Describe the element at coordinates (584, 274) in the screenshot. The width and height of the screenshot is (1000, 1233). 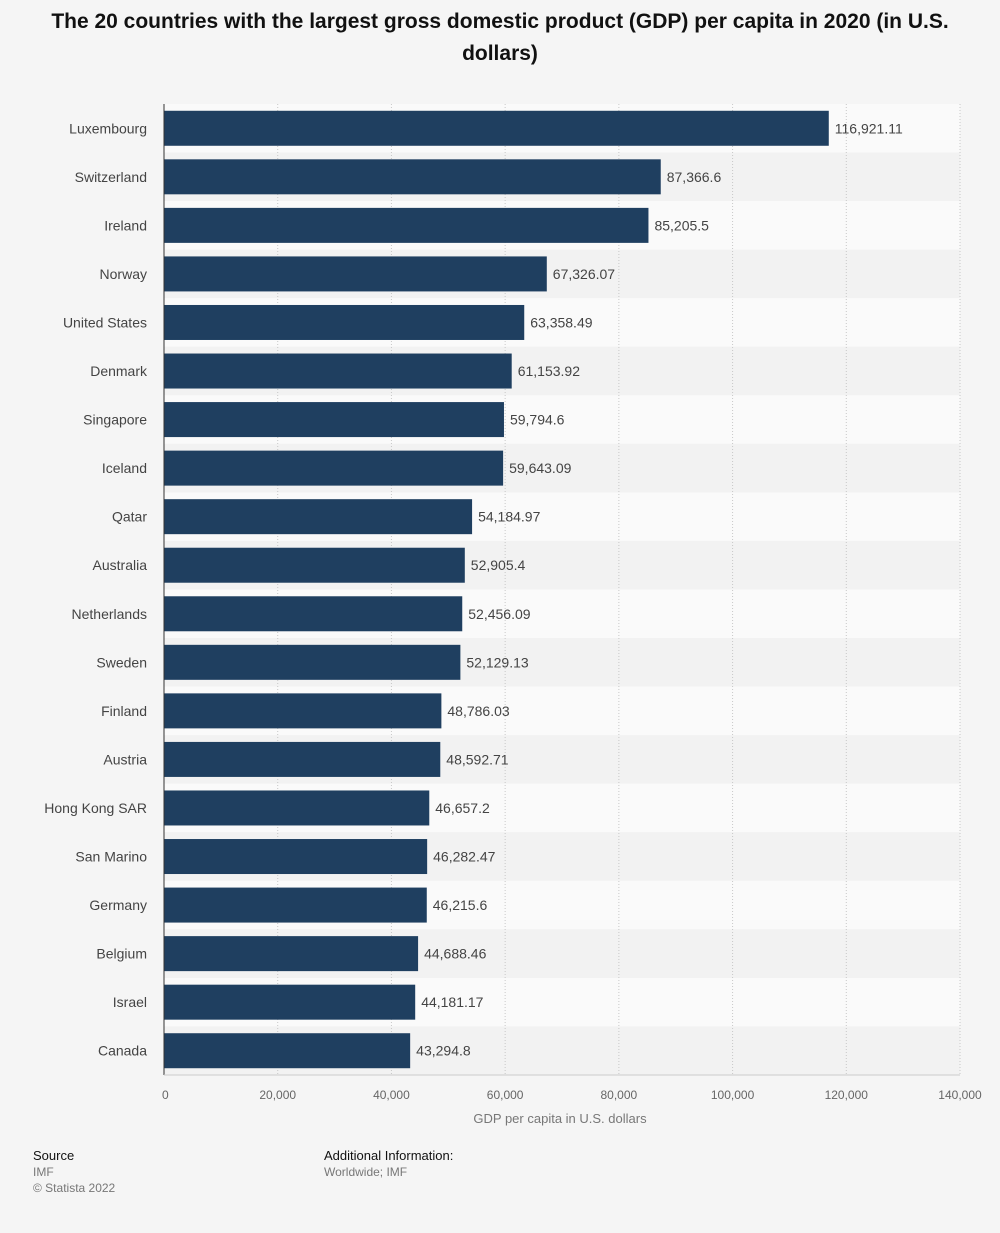
I see `value-label: 67,326.07` at that location.